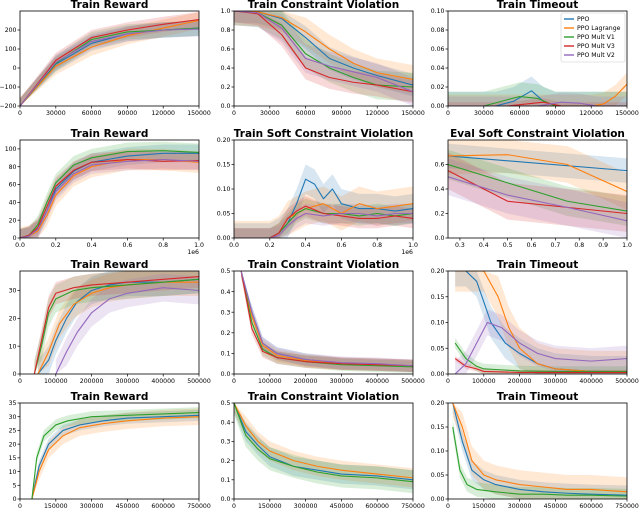 The image size is (640, 508). What do you see at coordinates (8, 106) in the screenshot?
I see `y-tick-label: −200` at bounding box center [8, 106].